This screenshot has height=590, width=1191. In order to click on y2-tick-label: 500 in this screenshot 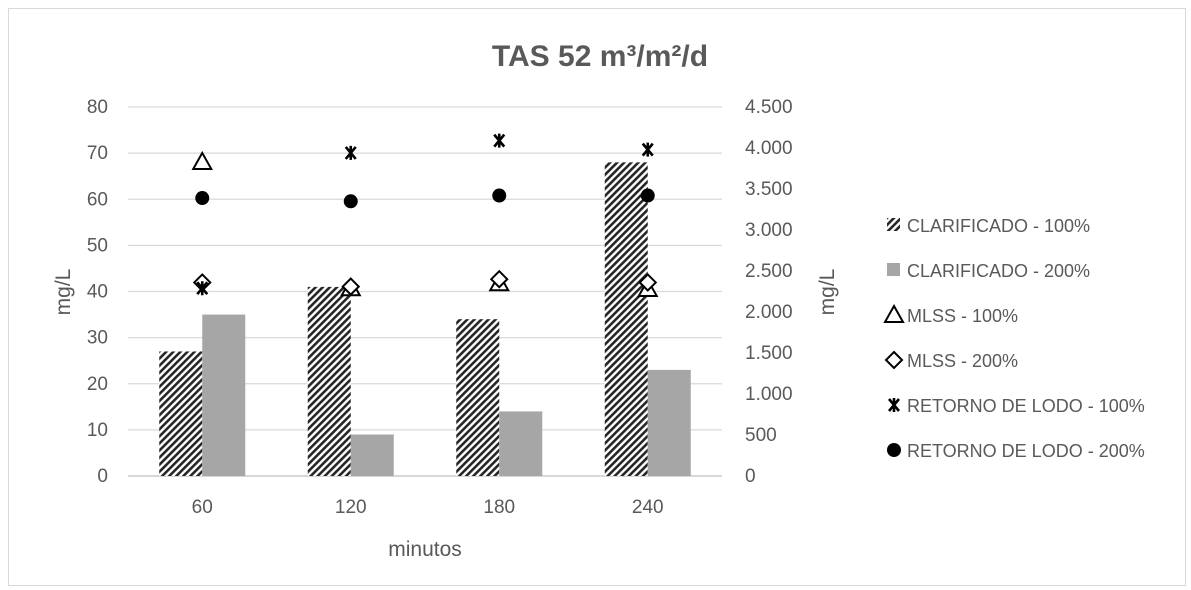, I will do `click(761, 435)`.